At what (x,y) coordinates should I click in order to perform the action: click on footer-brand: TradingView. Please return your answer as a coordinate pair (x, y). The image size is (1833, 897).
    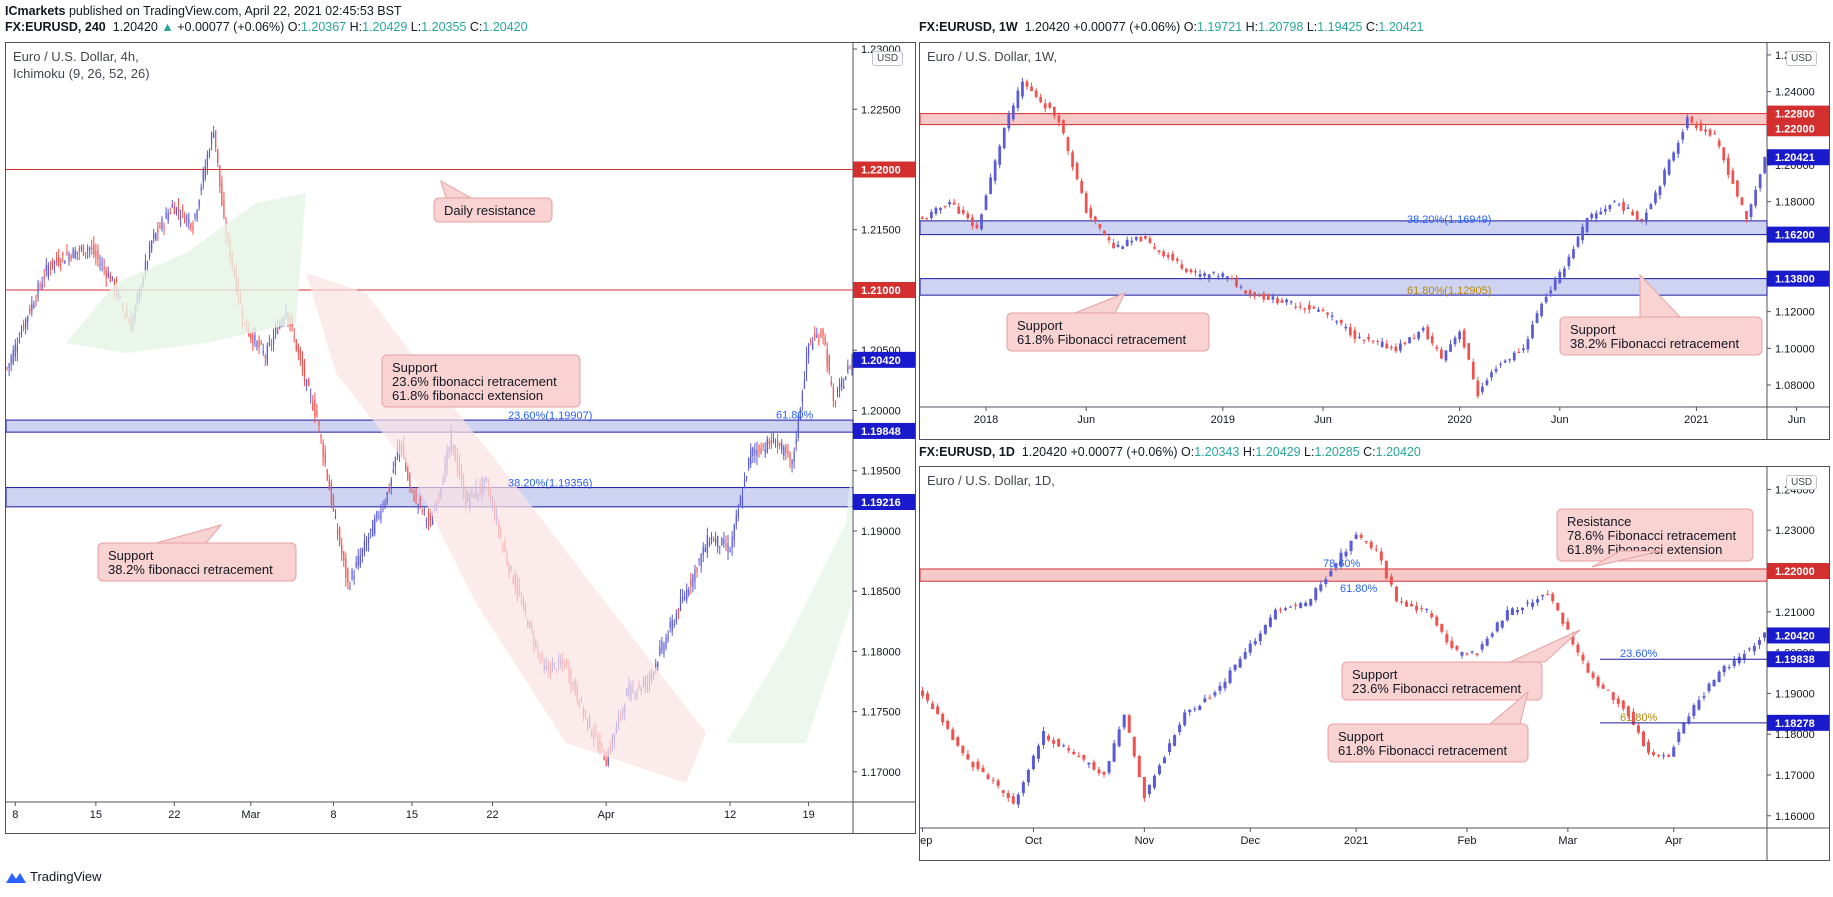
    Looking at the image, I should click on (54, 876).